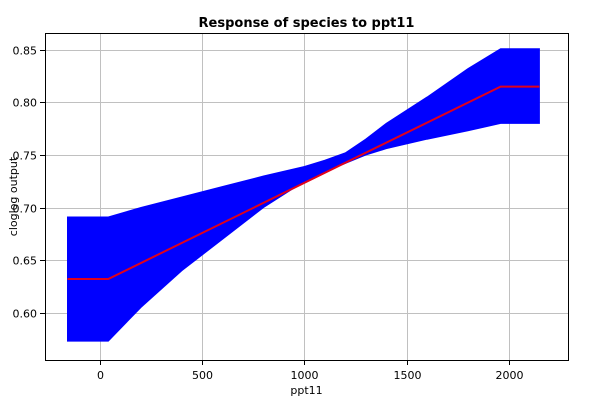  I want to click on x-tick-label: 500, so click(202, 375).